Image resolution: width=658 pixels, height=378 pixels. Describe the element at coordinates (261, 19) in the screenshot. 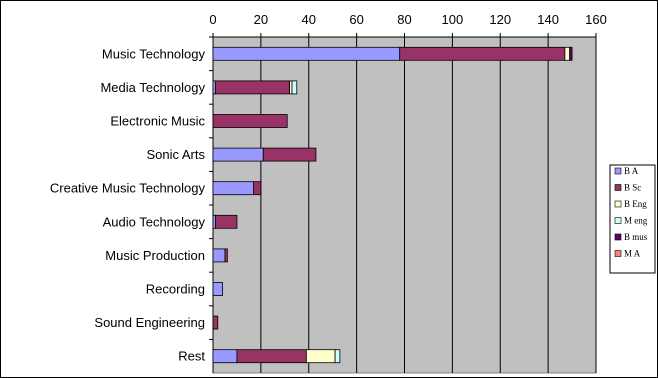

I see `x-tick-label: 20` at that location.